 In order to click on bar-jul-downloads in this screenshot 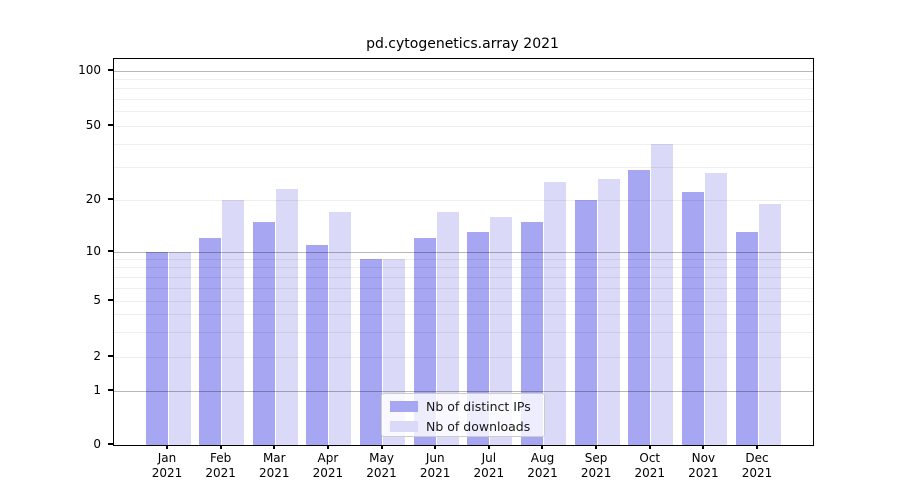, I will do `click(501, 330)`.